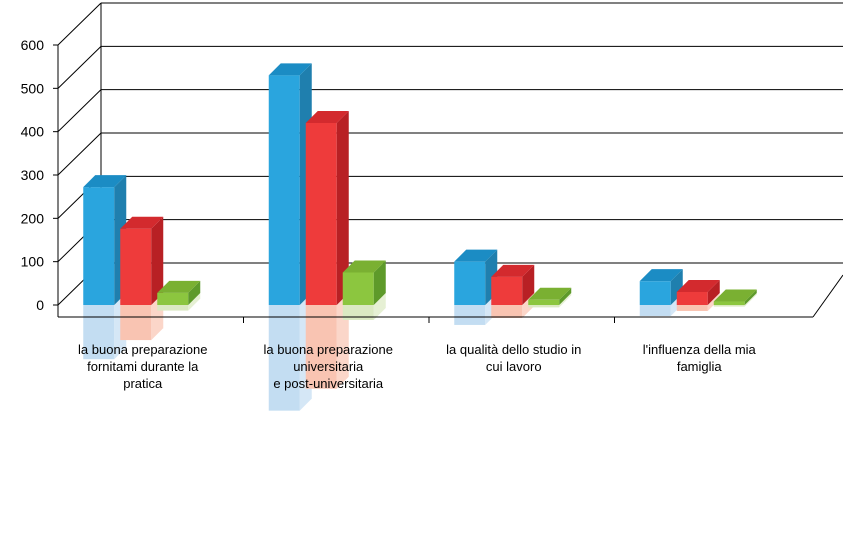 The width and height of the screenshot is (843, 546). Describe the element at coordinates (328, 383) in the screenshot. I see `category-label-line: e post-universitaria` at that location.